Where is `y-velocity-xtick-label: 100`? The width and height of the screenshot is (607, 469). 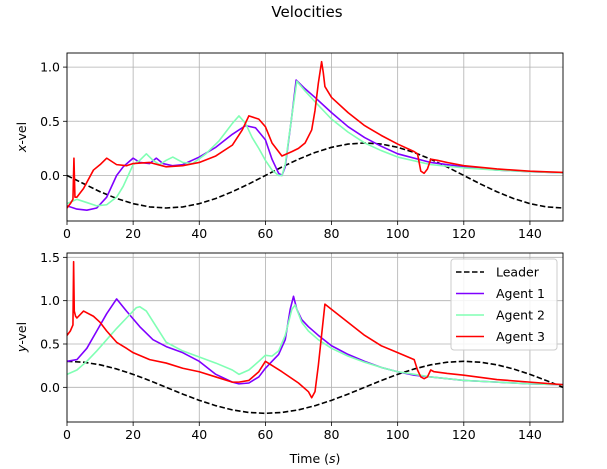
y-velocity-xtick-label: 100 is located at coordinates (398, 434).